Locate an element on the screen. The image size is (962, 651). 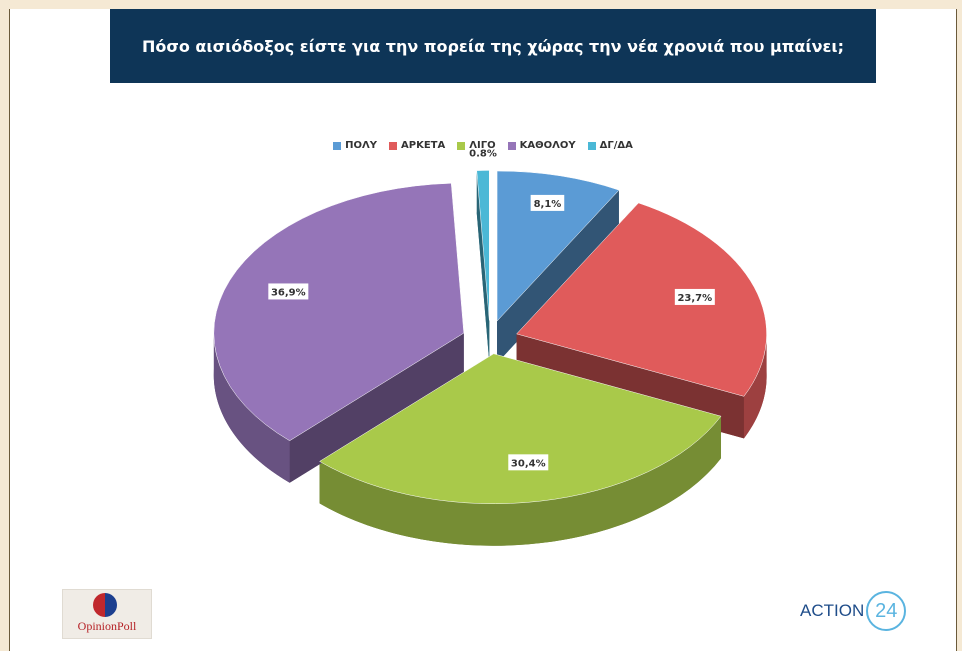
action24-logo: ACTION 24 is located at coordinates (853, 611).